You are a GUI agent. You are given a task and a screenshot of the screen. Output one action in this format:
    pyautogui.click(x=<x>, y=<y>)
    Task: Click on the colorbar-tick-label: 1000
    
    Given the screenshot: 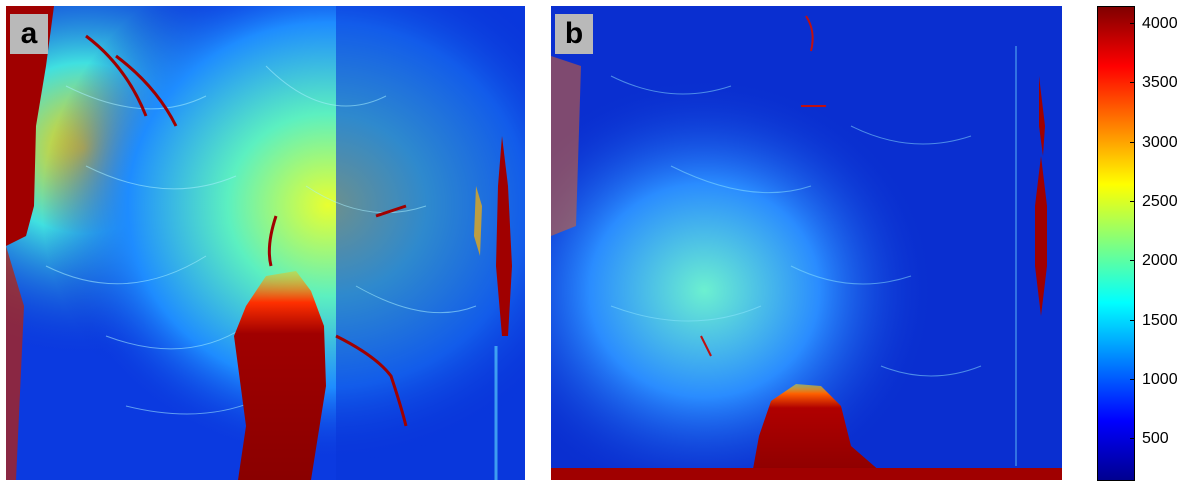 What is the action you would take?
    pyautogui.click(x=1160, y=380)
    